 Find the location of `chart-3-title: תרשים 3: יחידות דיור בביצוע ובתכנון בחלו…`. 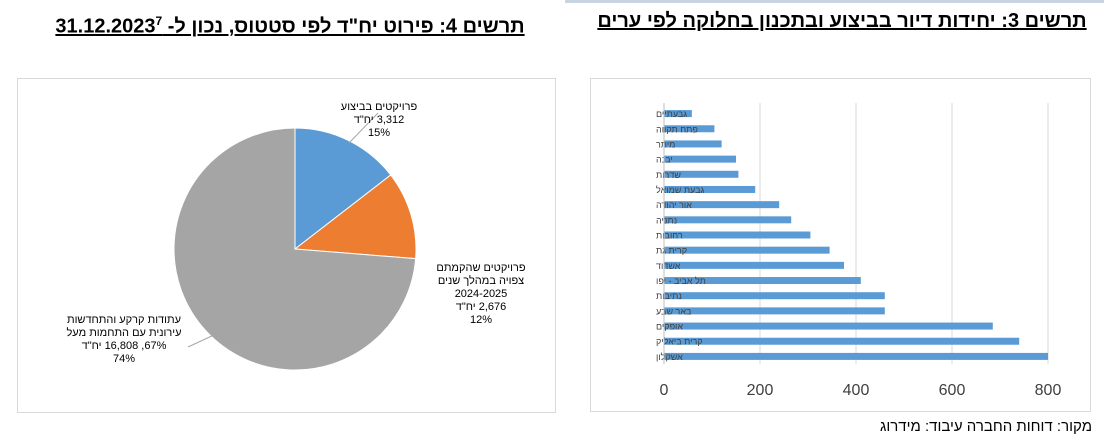

chart-3-title: תרשים 3: יחידות דיור בביצוע ובתכנון בחלו… is located at coordinates (842, 21).